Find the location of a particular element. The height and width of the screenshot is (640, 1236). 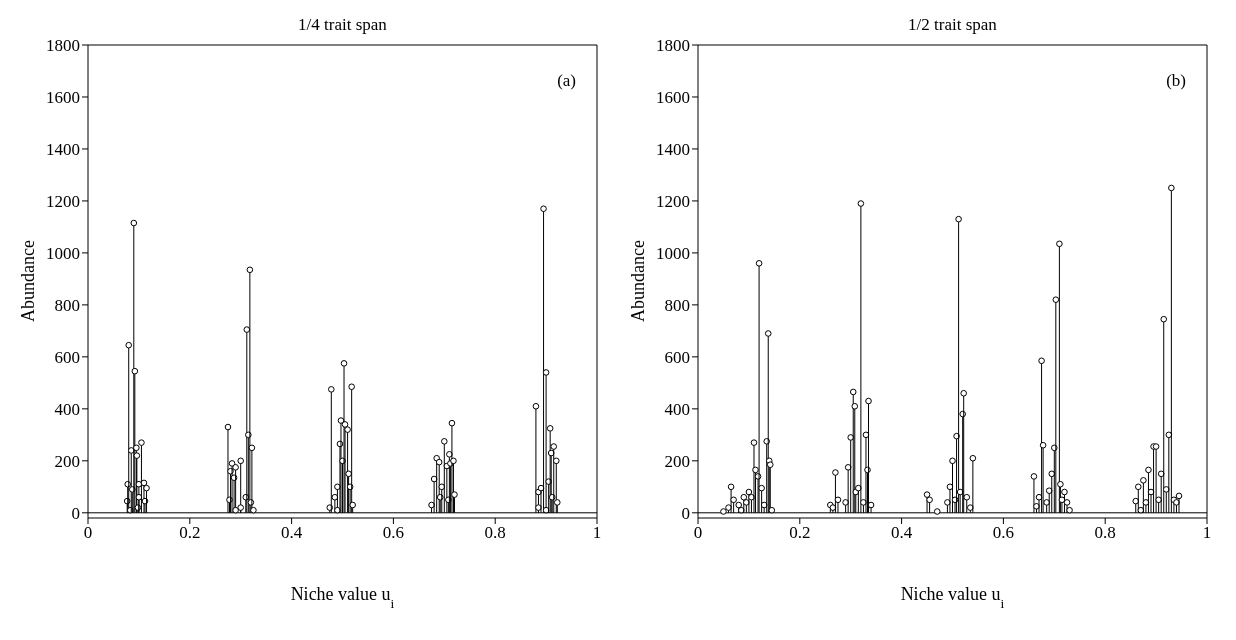

chart-title: 1/4 trait span is located at coordinates (343, 24).